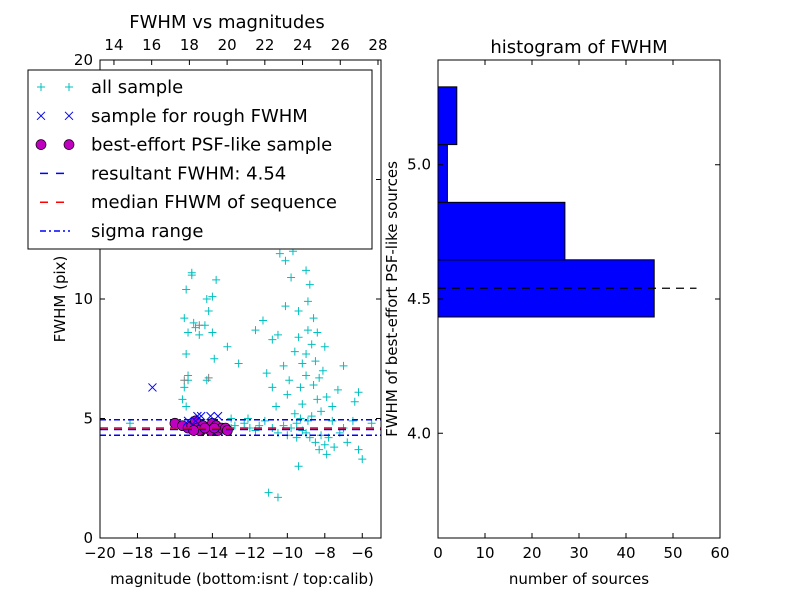 Image resolution: width=800 pixels, height=600 pixels. Describe the element at coordinates (200, 159) in the screenshot. I see `legend-frame` at that location.